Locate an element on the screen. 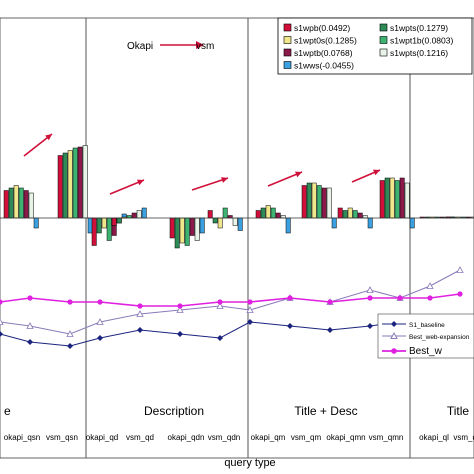  bar-g9-s2 is located at coordinates (392, 198).